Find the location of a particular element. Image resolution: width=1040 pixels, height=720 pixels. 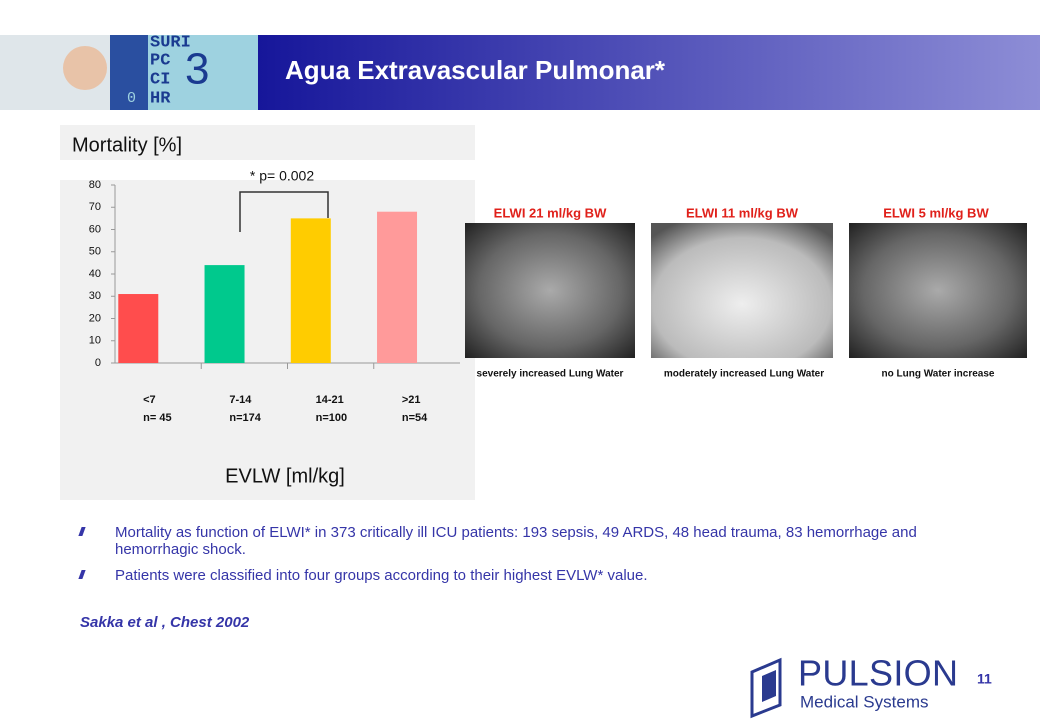

monitor-text: PC is located at coordinates (160, 60).